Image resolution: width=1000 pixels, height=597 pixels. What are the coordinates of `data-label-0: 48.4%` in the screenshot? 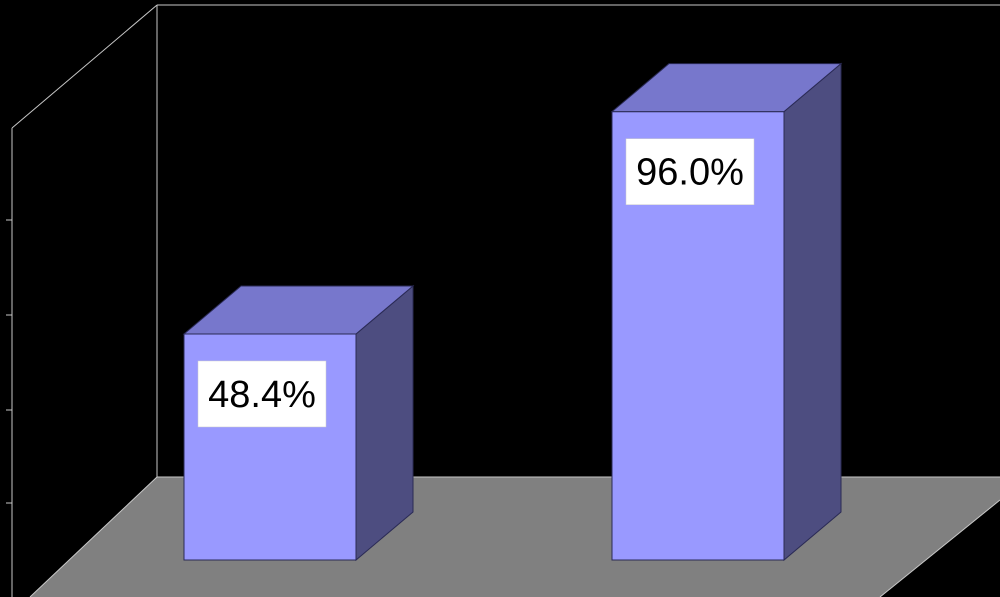 It's located at (262, 394).